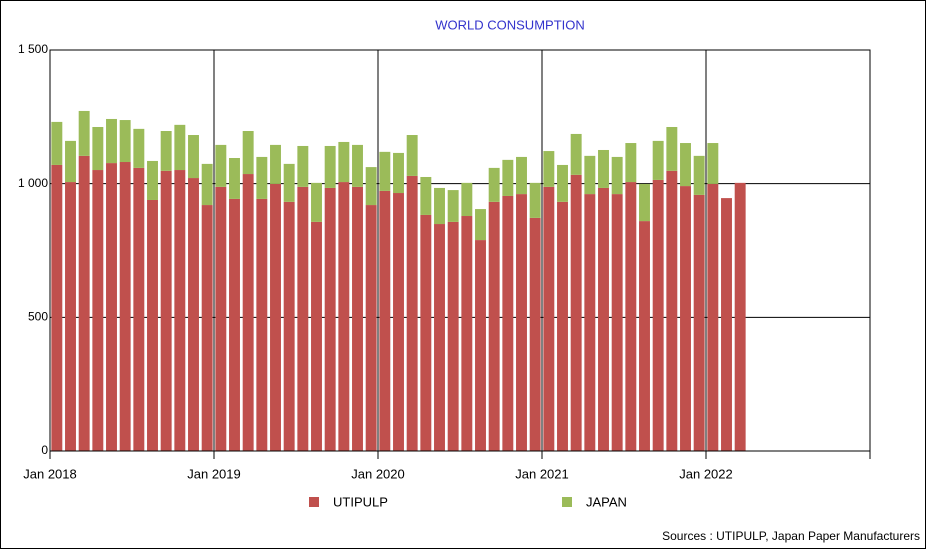 This screenshot has height=549, width=926. Describe the element at coordinates (44, 450) in the screenshot. I see `y-tick-label: 0` at that location.